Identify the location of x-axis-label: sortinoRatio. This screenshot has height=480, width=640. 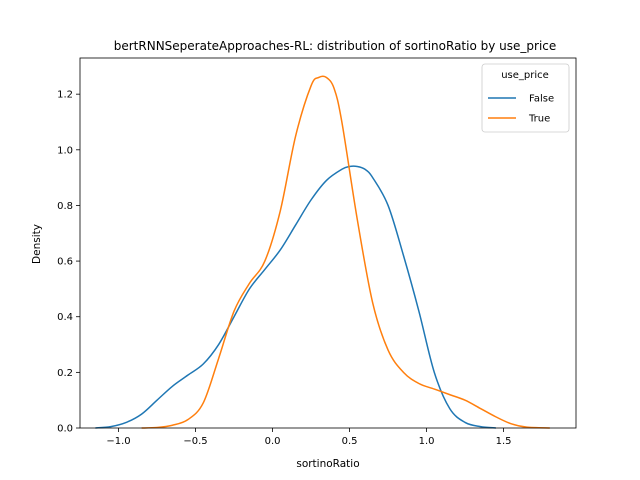
(327, 464).